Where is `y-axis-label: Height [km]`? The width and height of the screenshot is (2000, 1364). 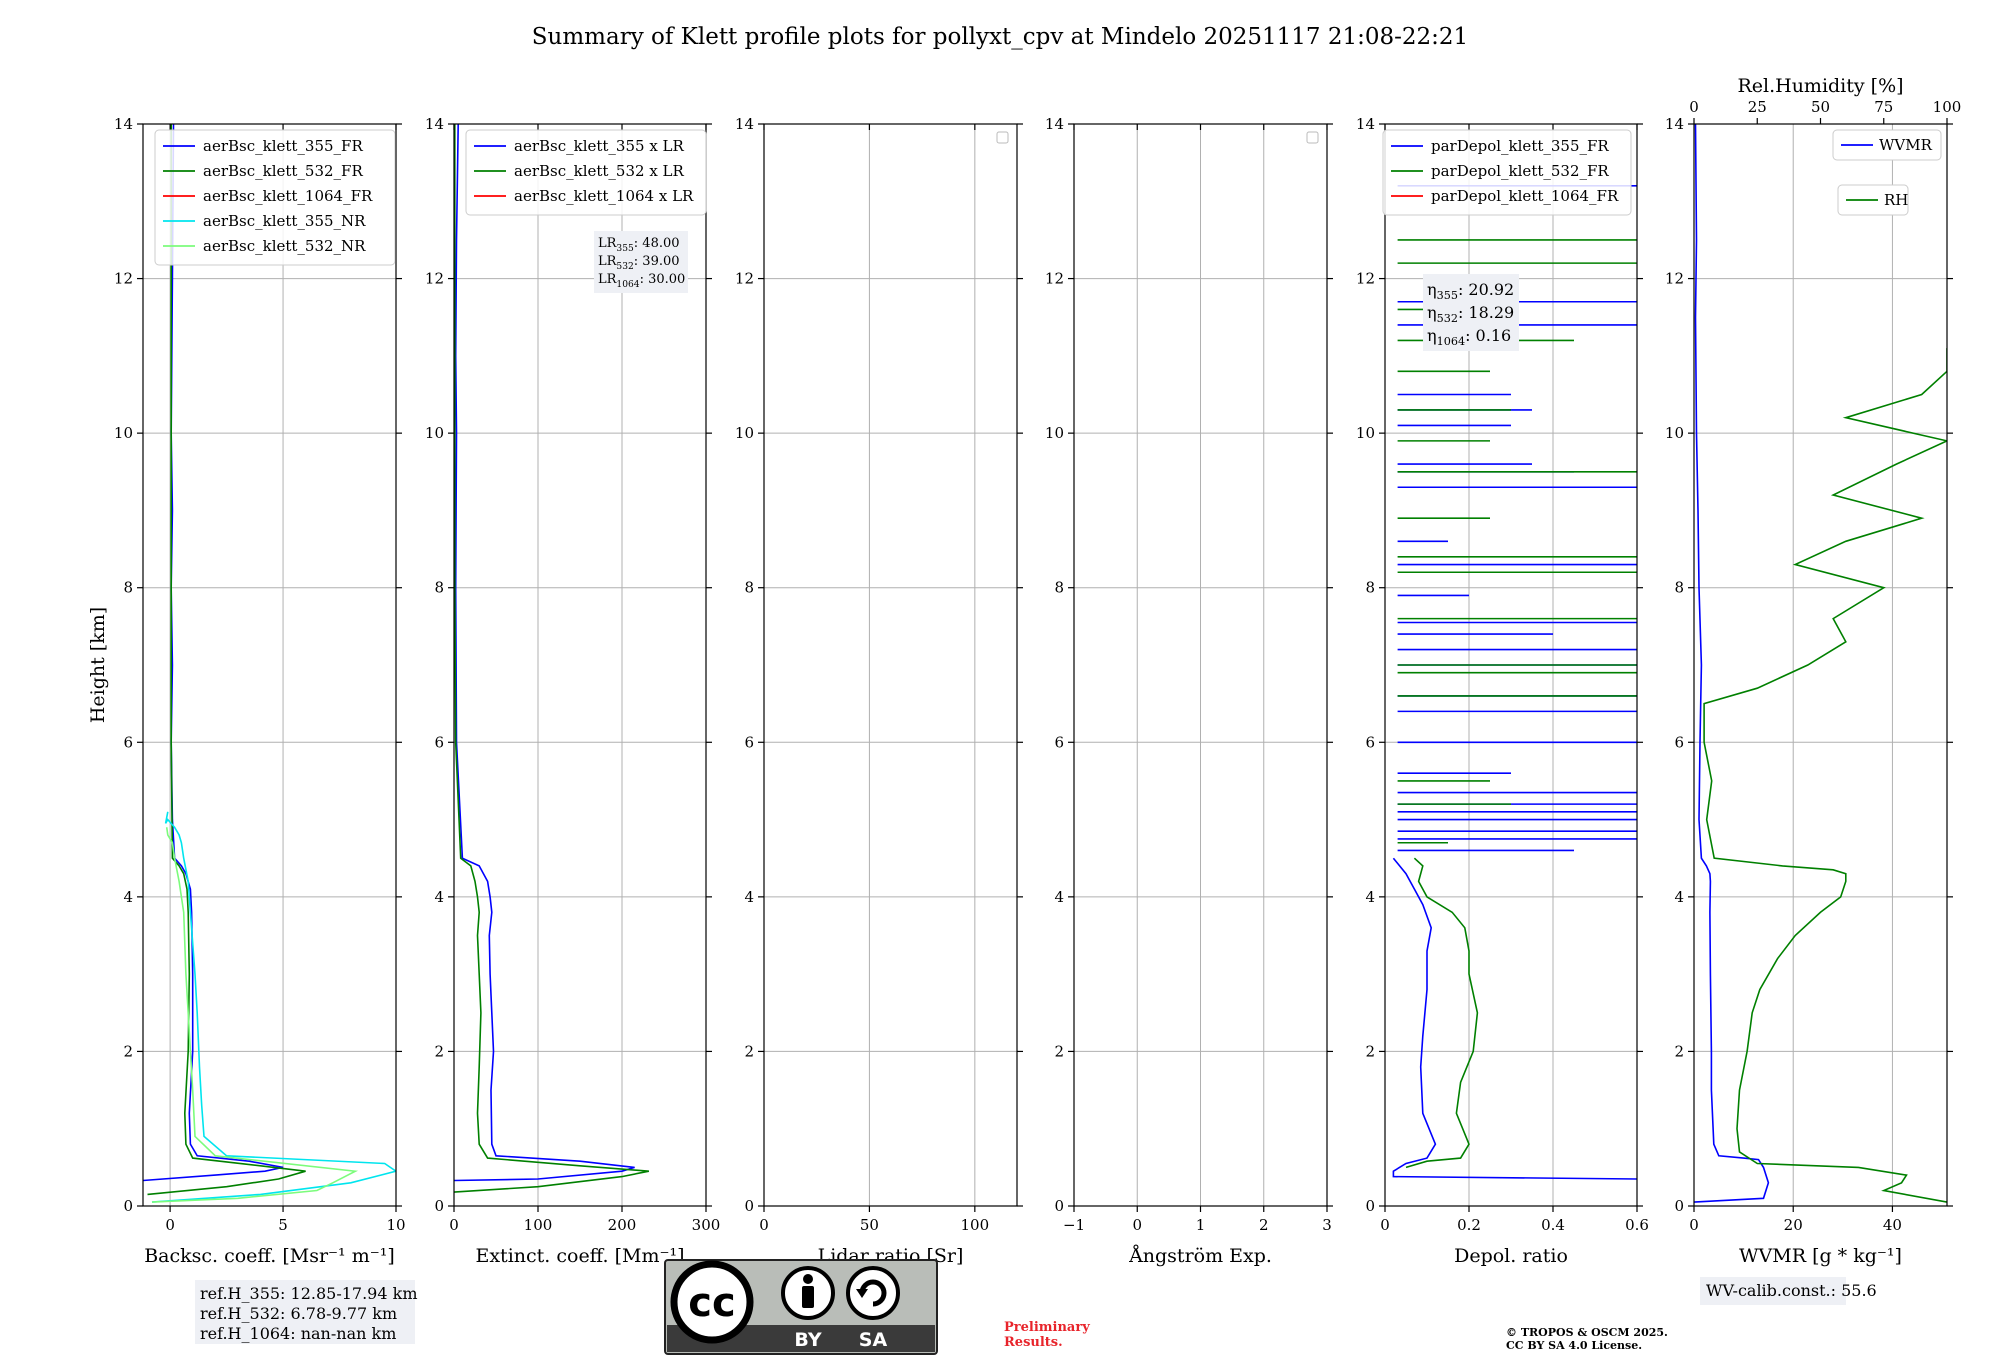 y-axis-label: Height [km] is located at coordinates (98, 665).